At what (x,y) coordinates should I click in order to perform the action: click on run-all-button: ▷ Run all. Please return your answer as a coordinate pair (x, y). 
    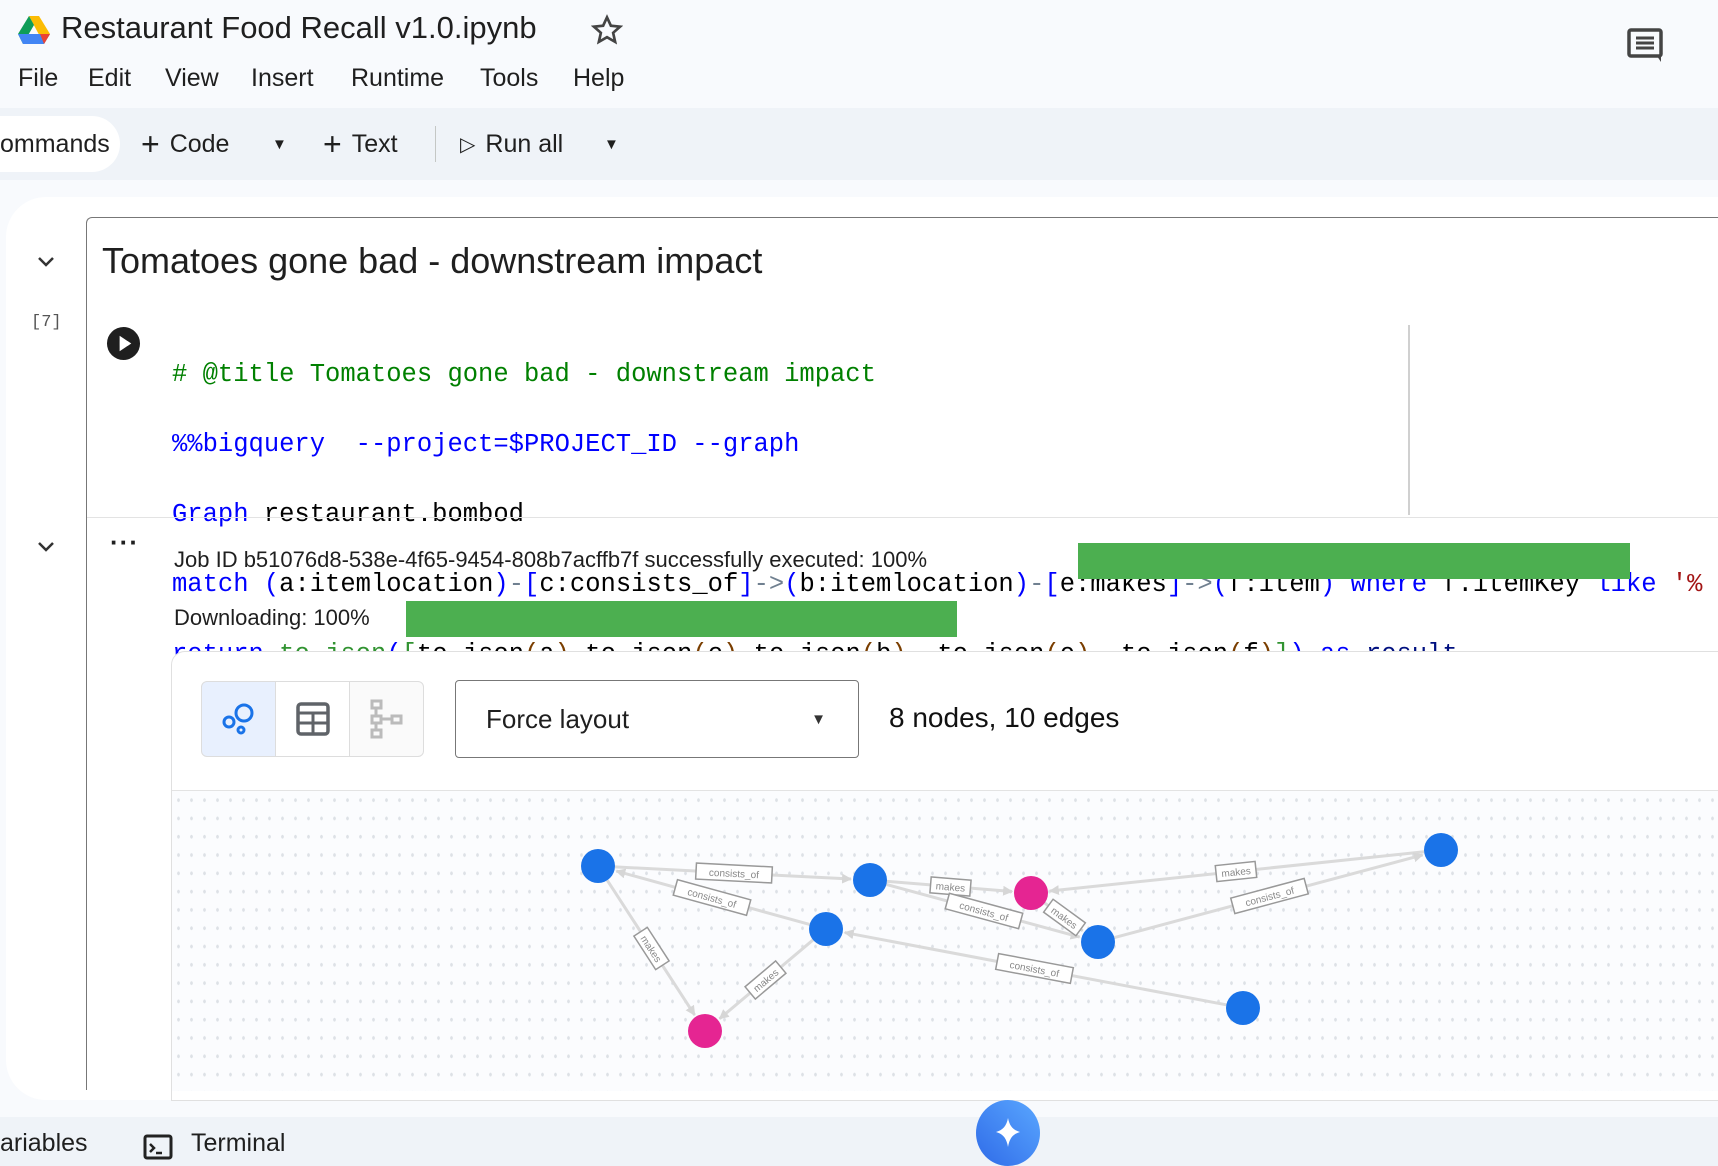
    Looking at the image, I should click on (511, 144).